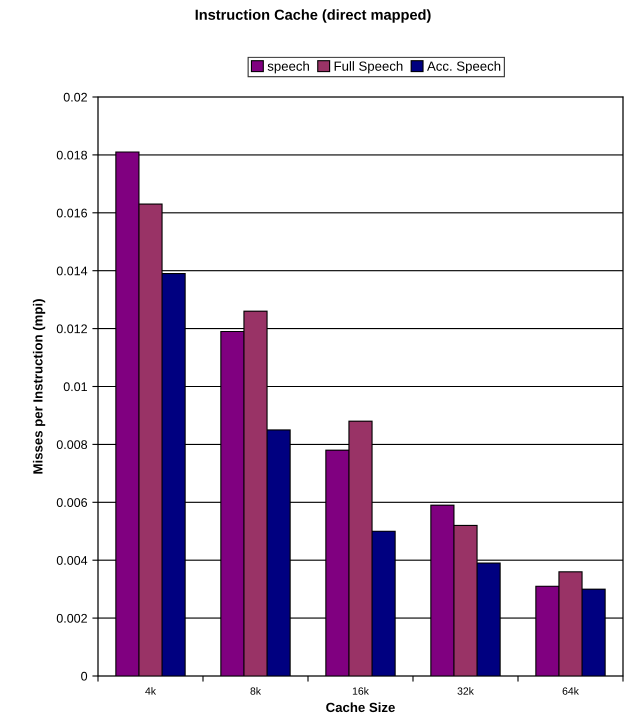 The image size is (626, 725). Describe the element at coordinates (466, 691) in the screenshot. I see `x-tick-label: 32k` at that location.